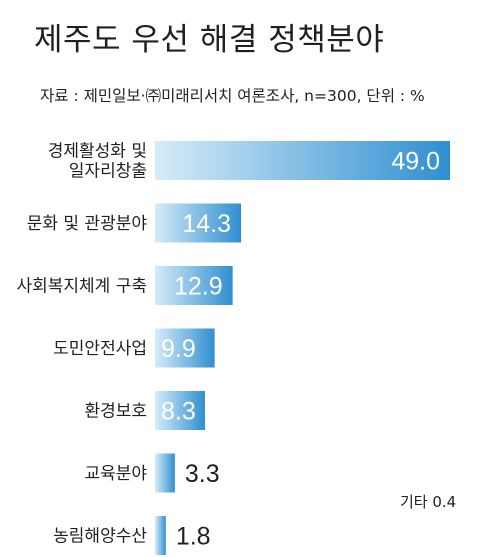  Describe the element at coordinates (100, 349) in the screenshot. I see `category-label: 도민안전사업` at that location.